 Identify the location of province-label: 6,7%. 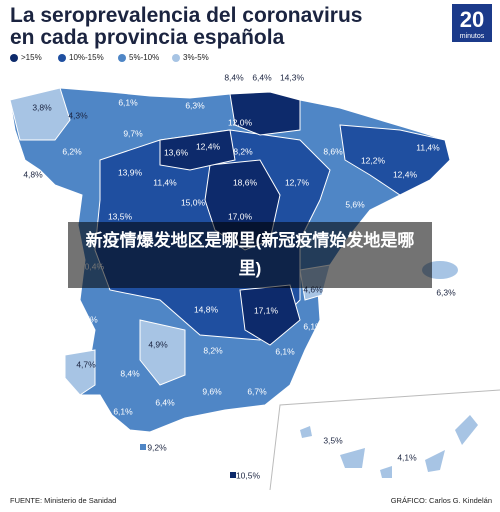
(257, 391).